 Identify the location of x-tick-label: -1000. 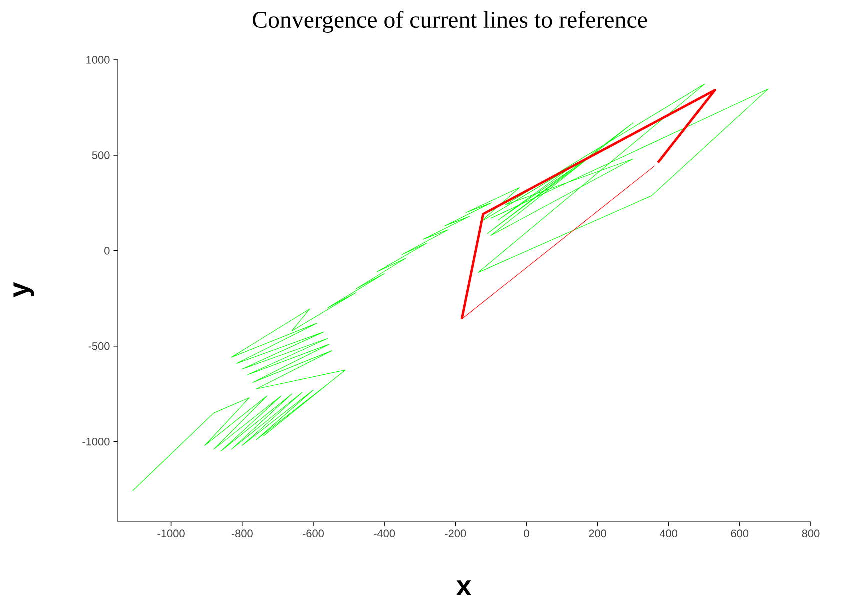
(171, 534).